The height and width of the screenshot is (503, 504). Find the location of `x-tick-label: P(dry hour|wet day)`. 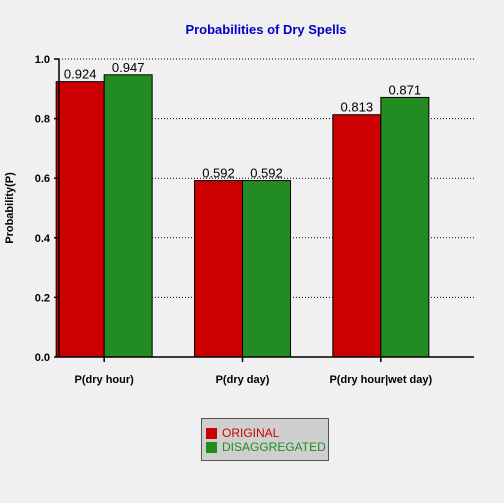

x-tick-label: P(dry hour|wet day) is located at coordinates (380, 380).